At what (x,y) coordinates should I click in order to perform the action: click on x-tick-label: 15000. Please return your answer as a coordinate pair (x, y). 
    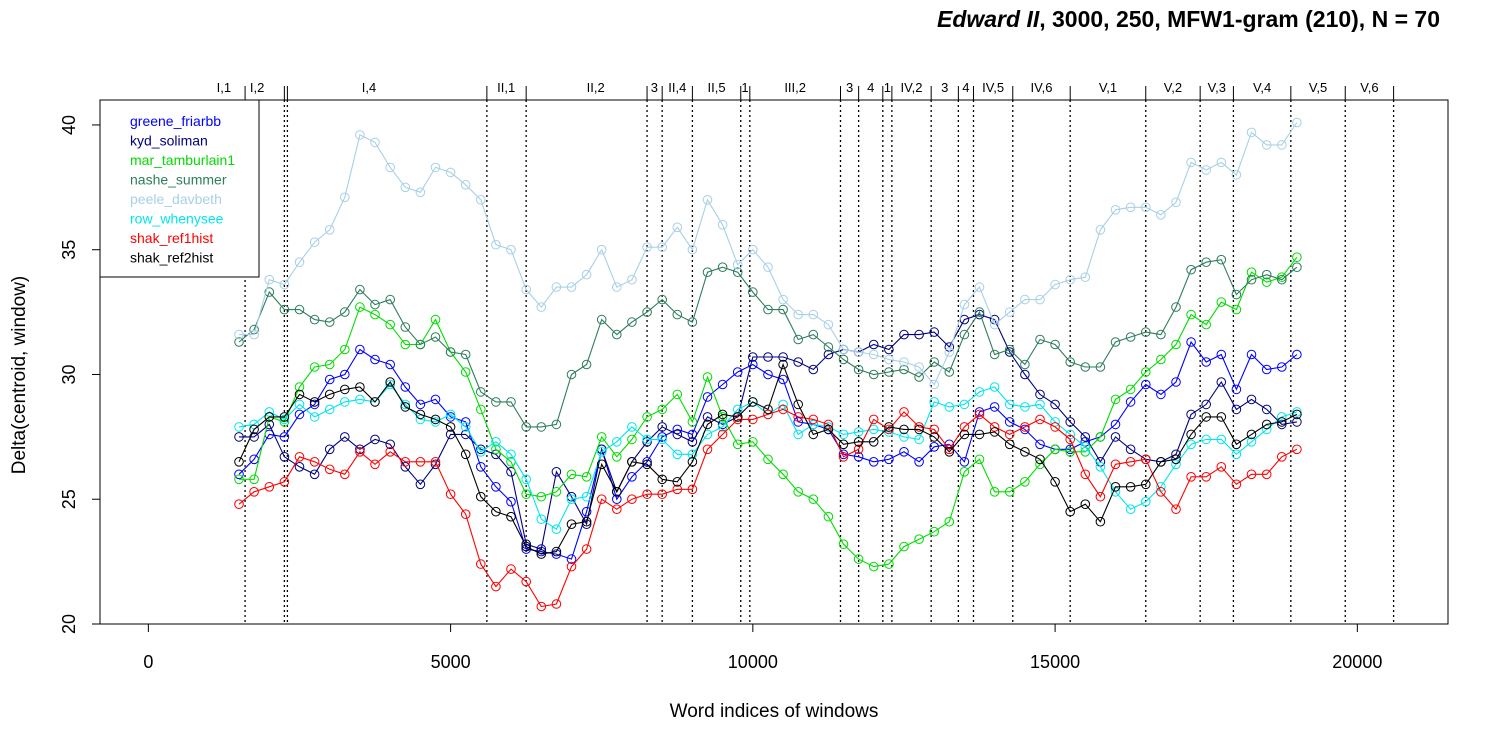
    Looking at the image, I should click on (1055, 662).